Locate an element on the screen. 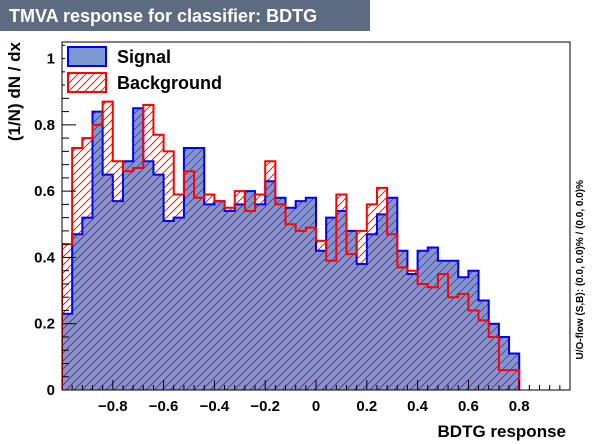  legend-swatch-signal is located at coordinates (87, 56).